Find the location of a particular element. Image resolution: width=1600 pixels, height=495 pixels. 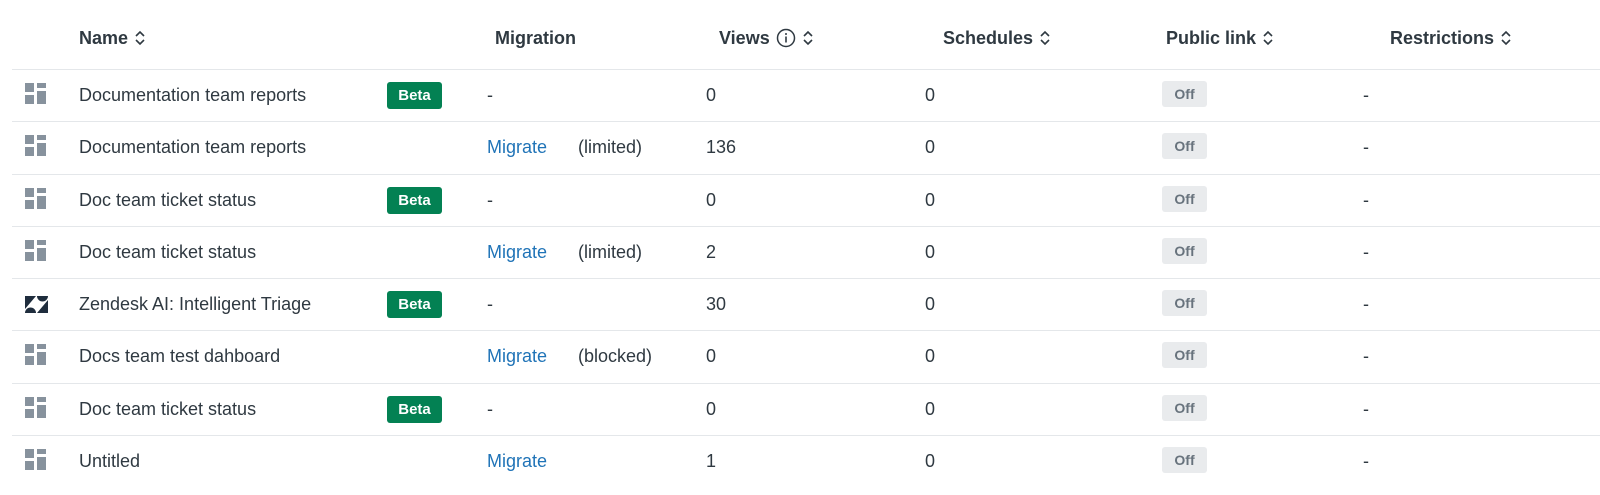

column-header: Migration is located at coordinates (535, 38).